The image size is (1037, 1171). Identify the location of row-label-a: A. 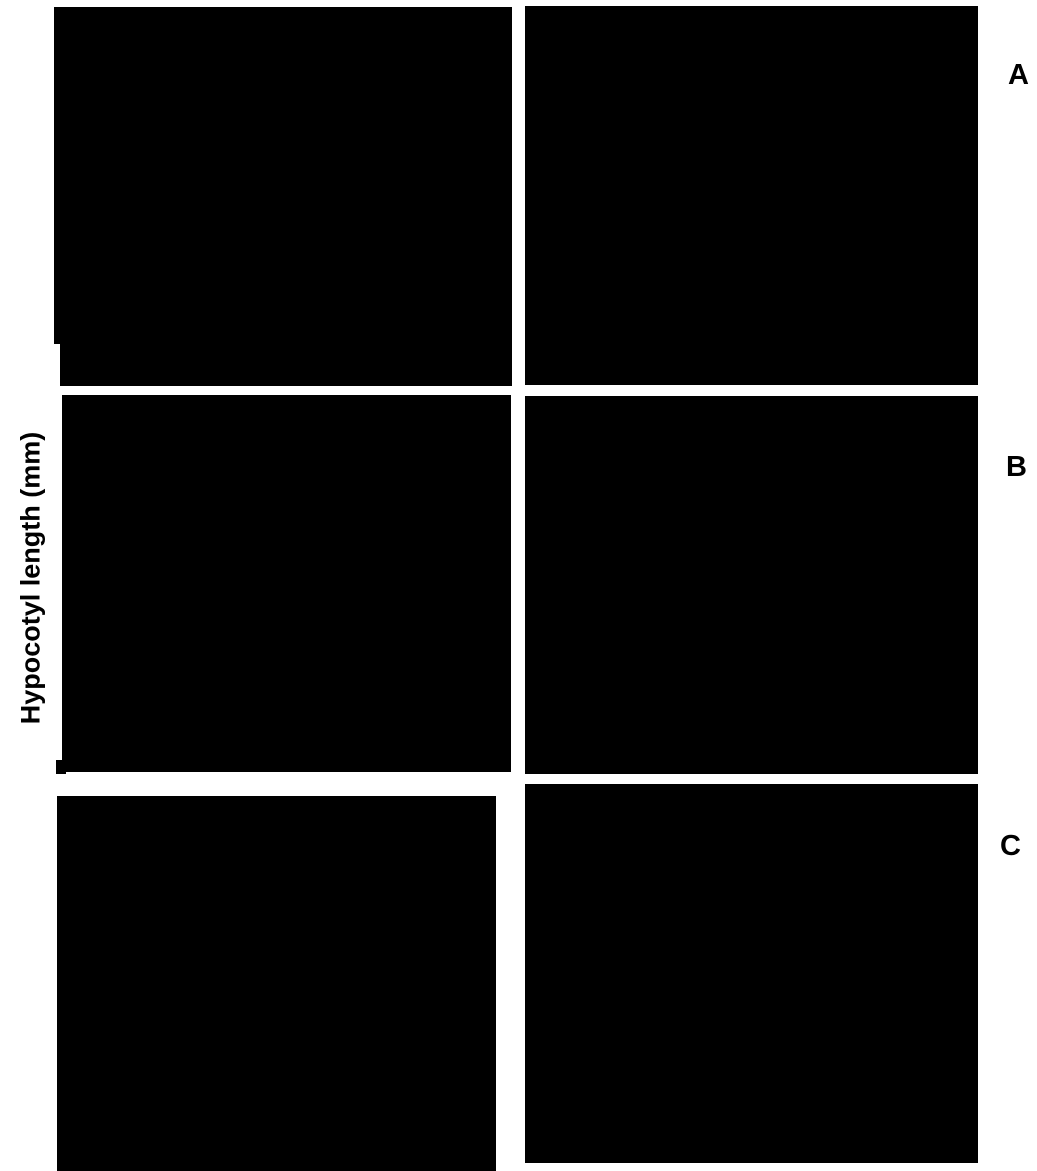
(1018, 75).